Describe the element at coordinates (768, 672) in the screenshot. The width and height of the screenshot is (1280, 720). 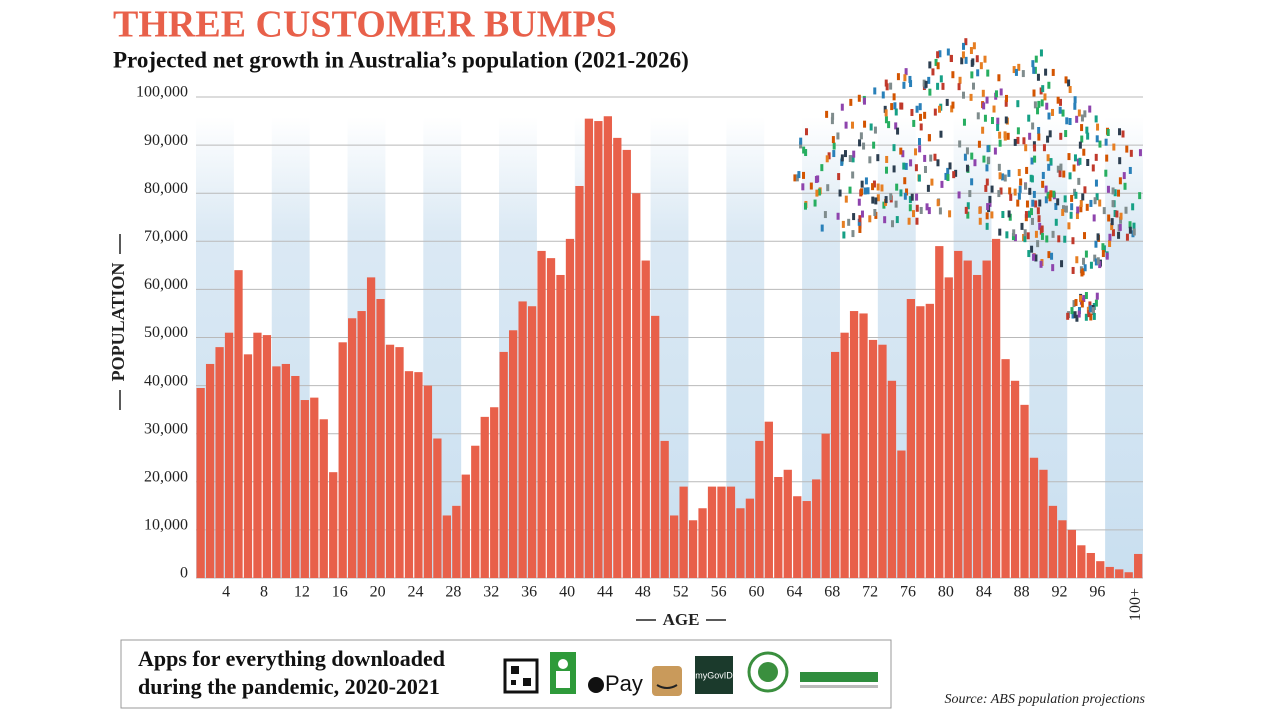
I see `covidsafe-icon` at that location.